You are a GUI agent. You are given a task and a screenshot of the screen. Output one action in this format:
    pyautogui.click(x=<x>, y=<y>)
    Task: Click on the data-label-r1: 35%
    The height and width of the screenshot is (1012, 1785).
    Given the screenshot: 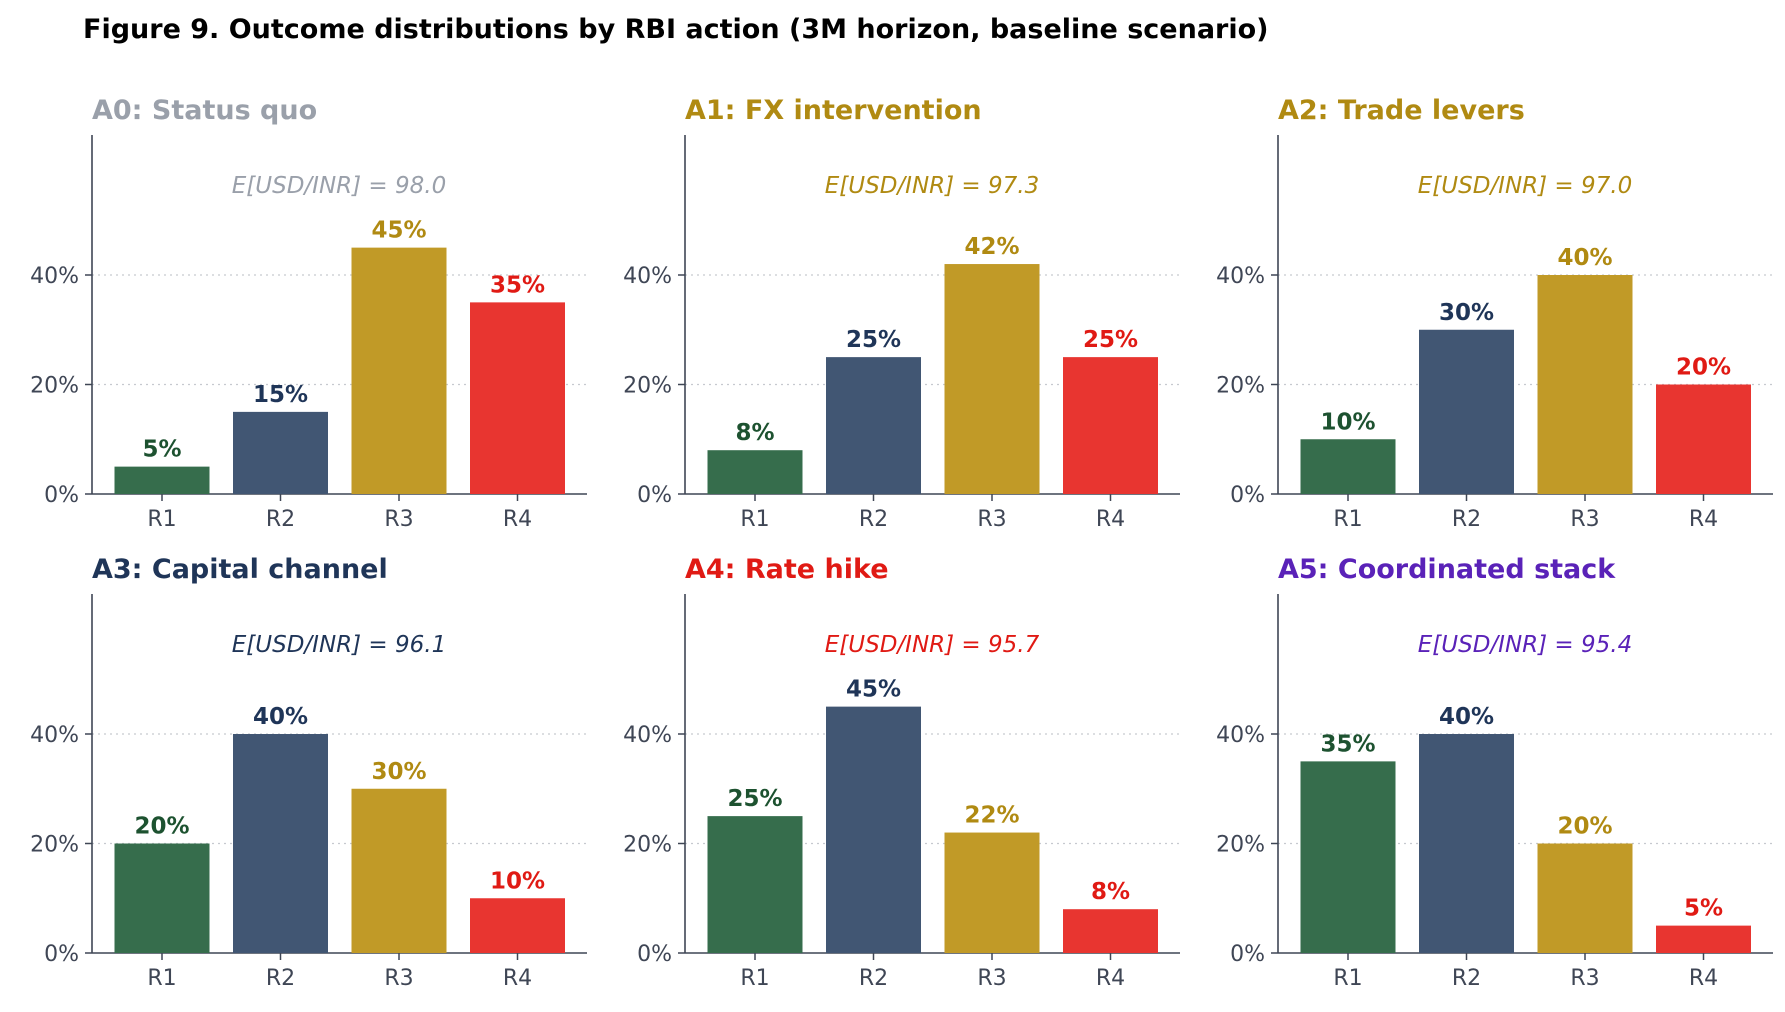 What is the action you would take?
    pyautogui.click(x=1347, y=744)
    